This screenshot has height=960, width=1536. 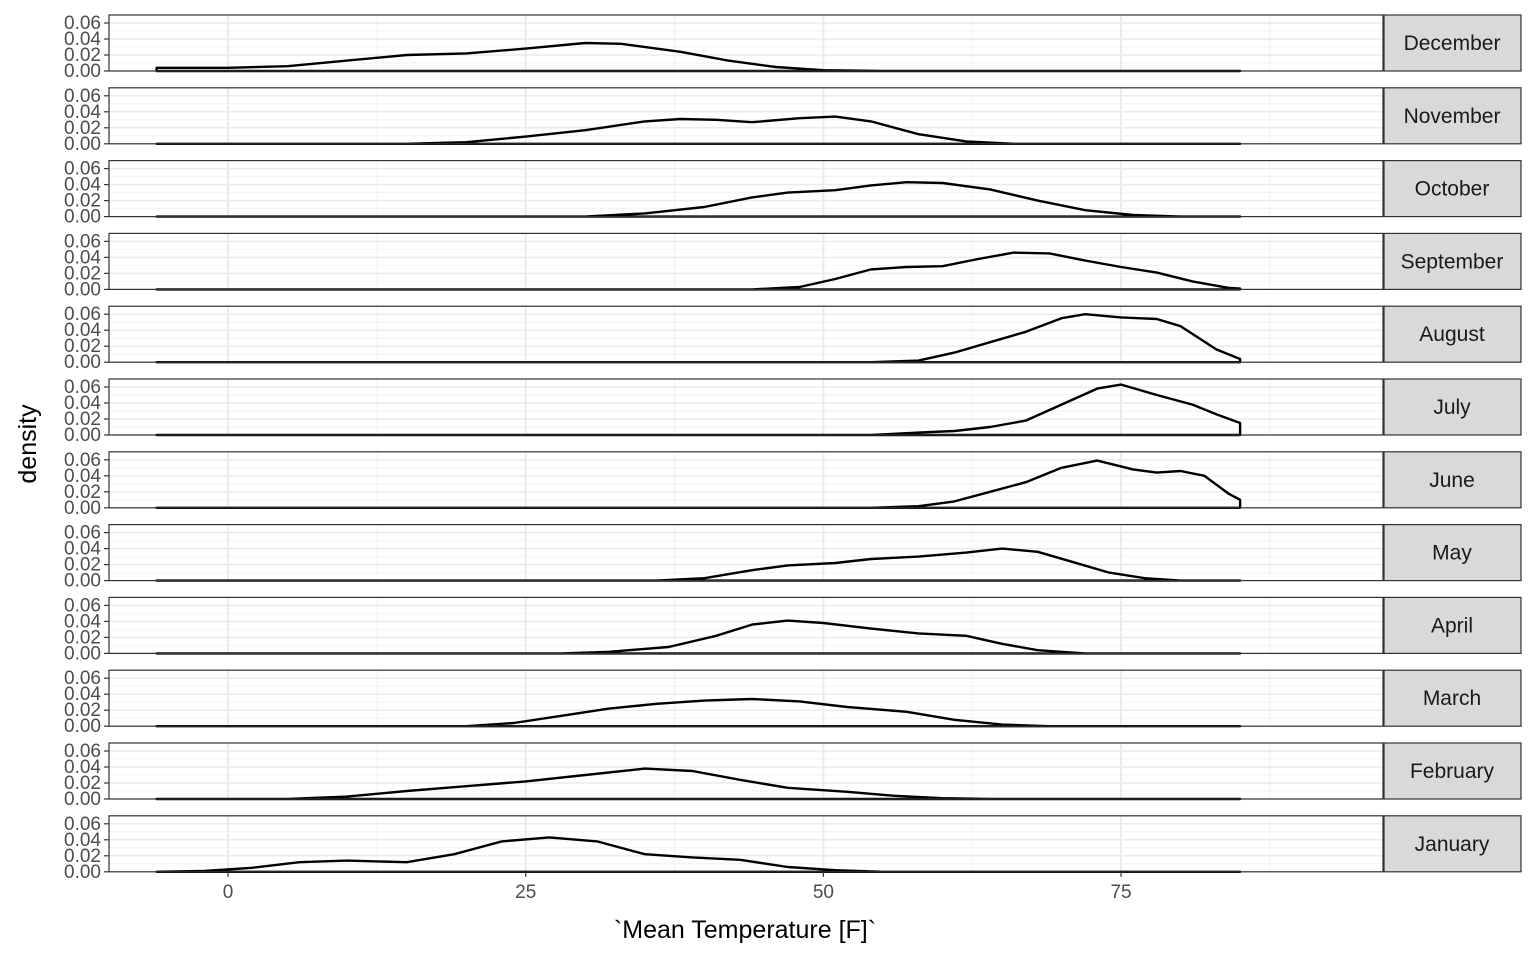 What do you see at coordinates (698, 484) in the screenshot?
I see `density-curve-june` at bounding box center [698, 484].